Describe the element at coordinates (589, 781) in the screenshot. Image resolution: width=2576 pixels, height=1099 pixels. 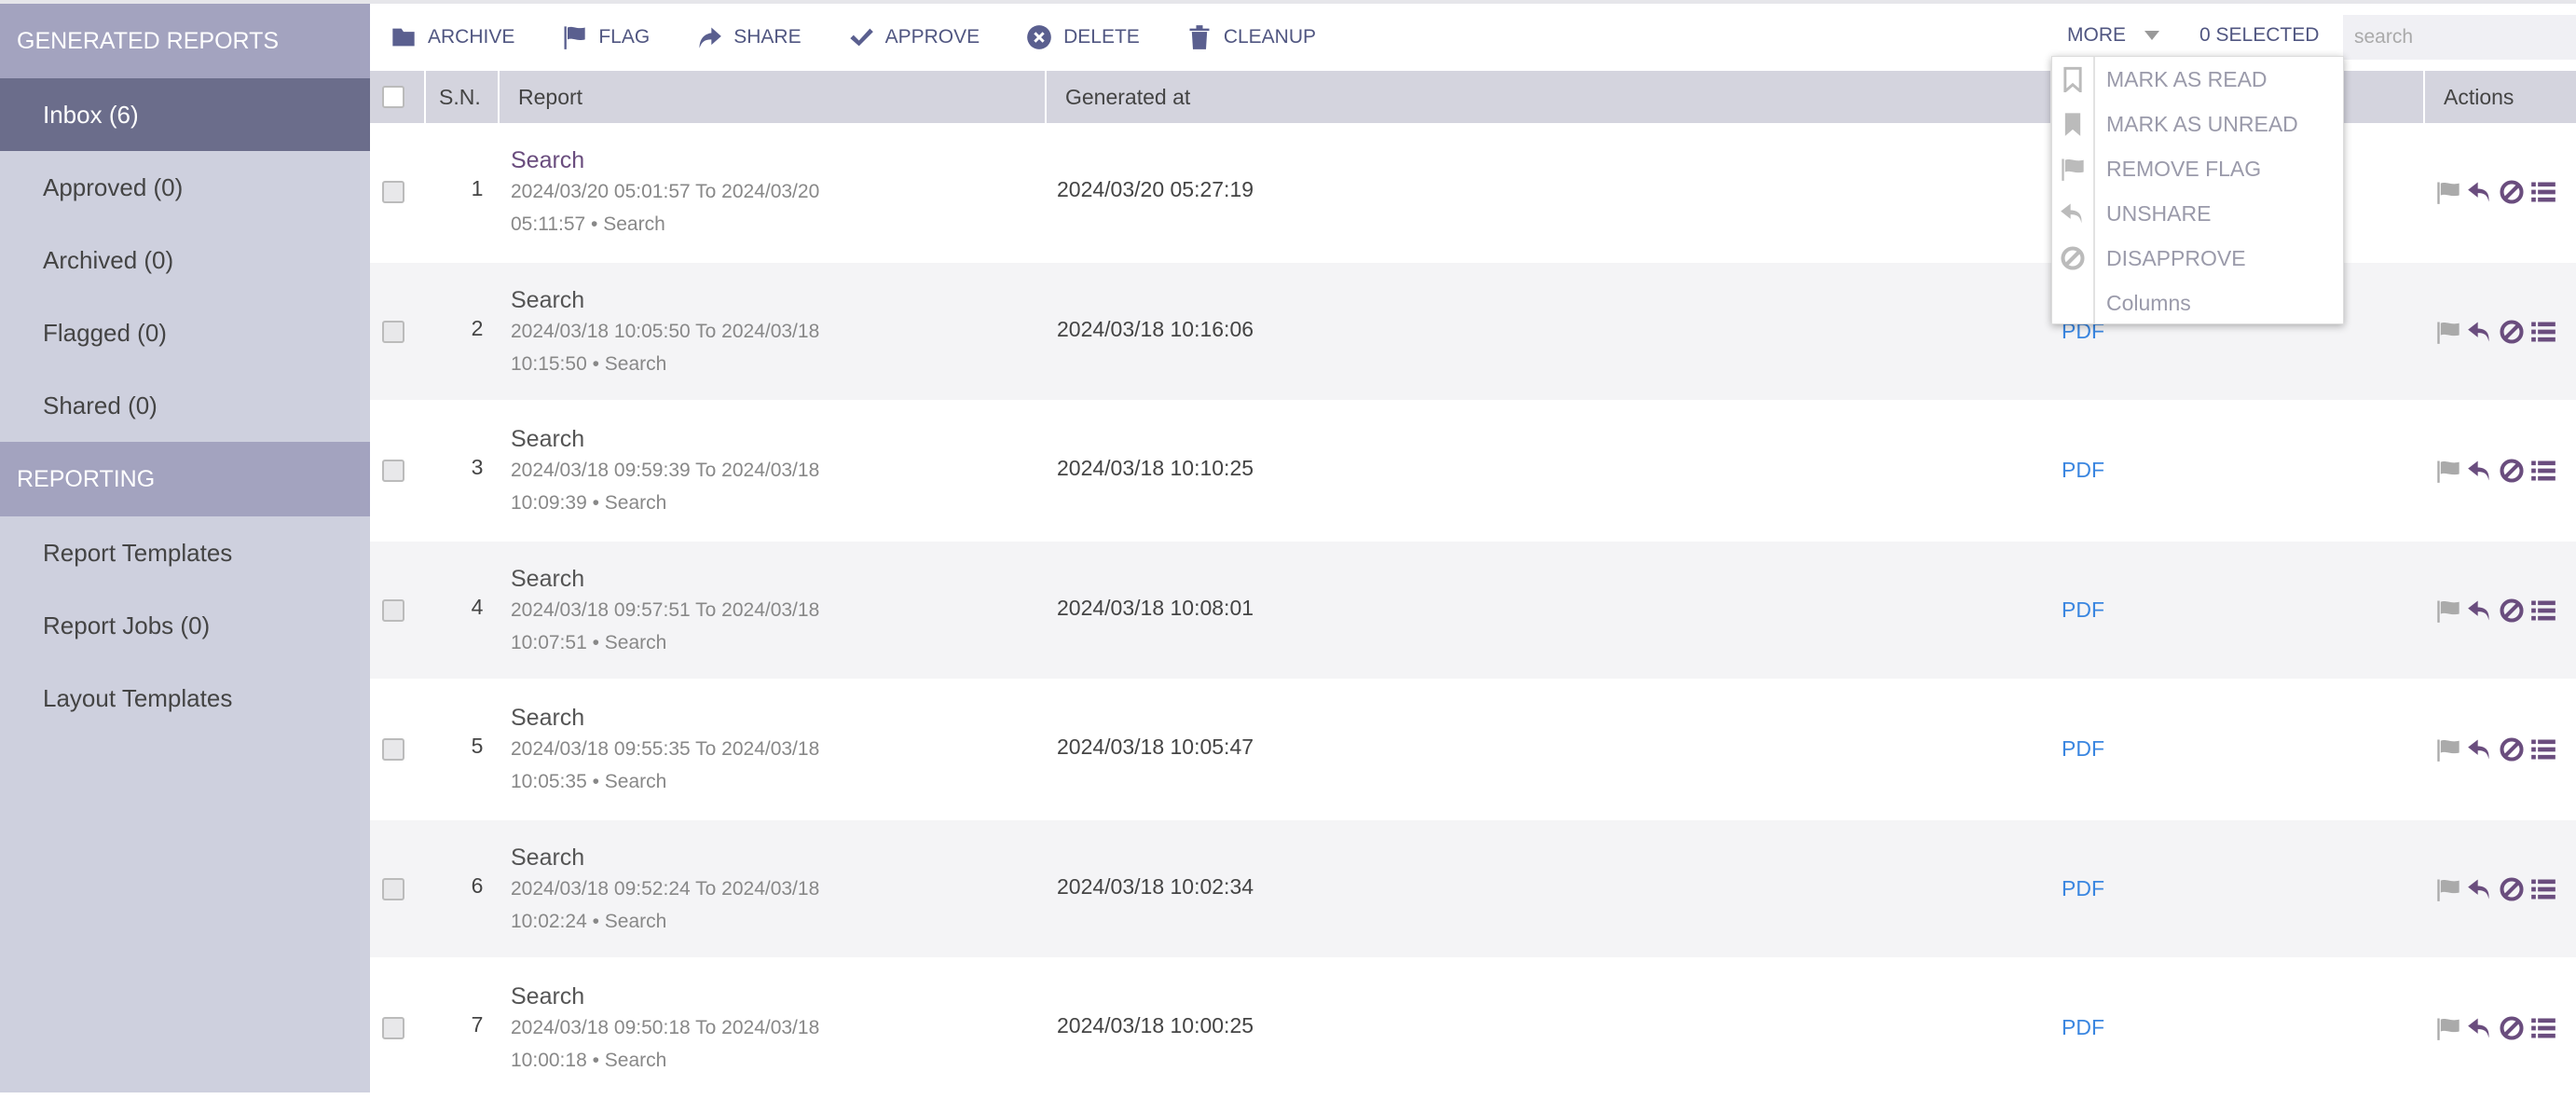
I see `report-range-end: 10:05:35 • Search` at that location.